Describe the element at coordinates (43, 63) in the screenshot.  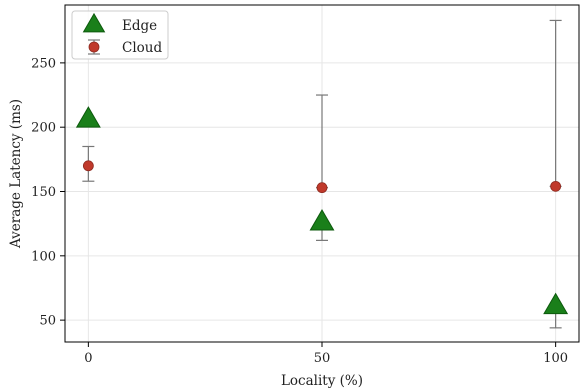
I see `y-tick-label: 250` at that location.